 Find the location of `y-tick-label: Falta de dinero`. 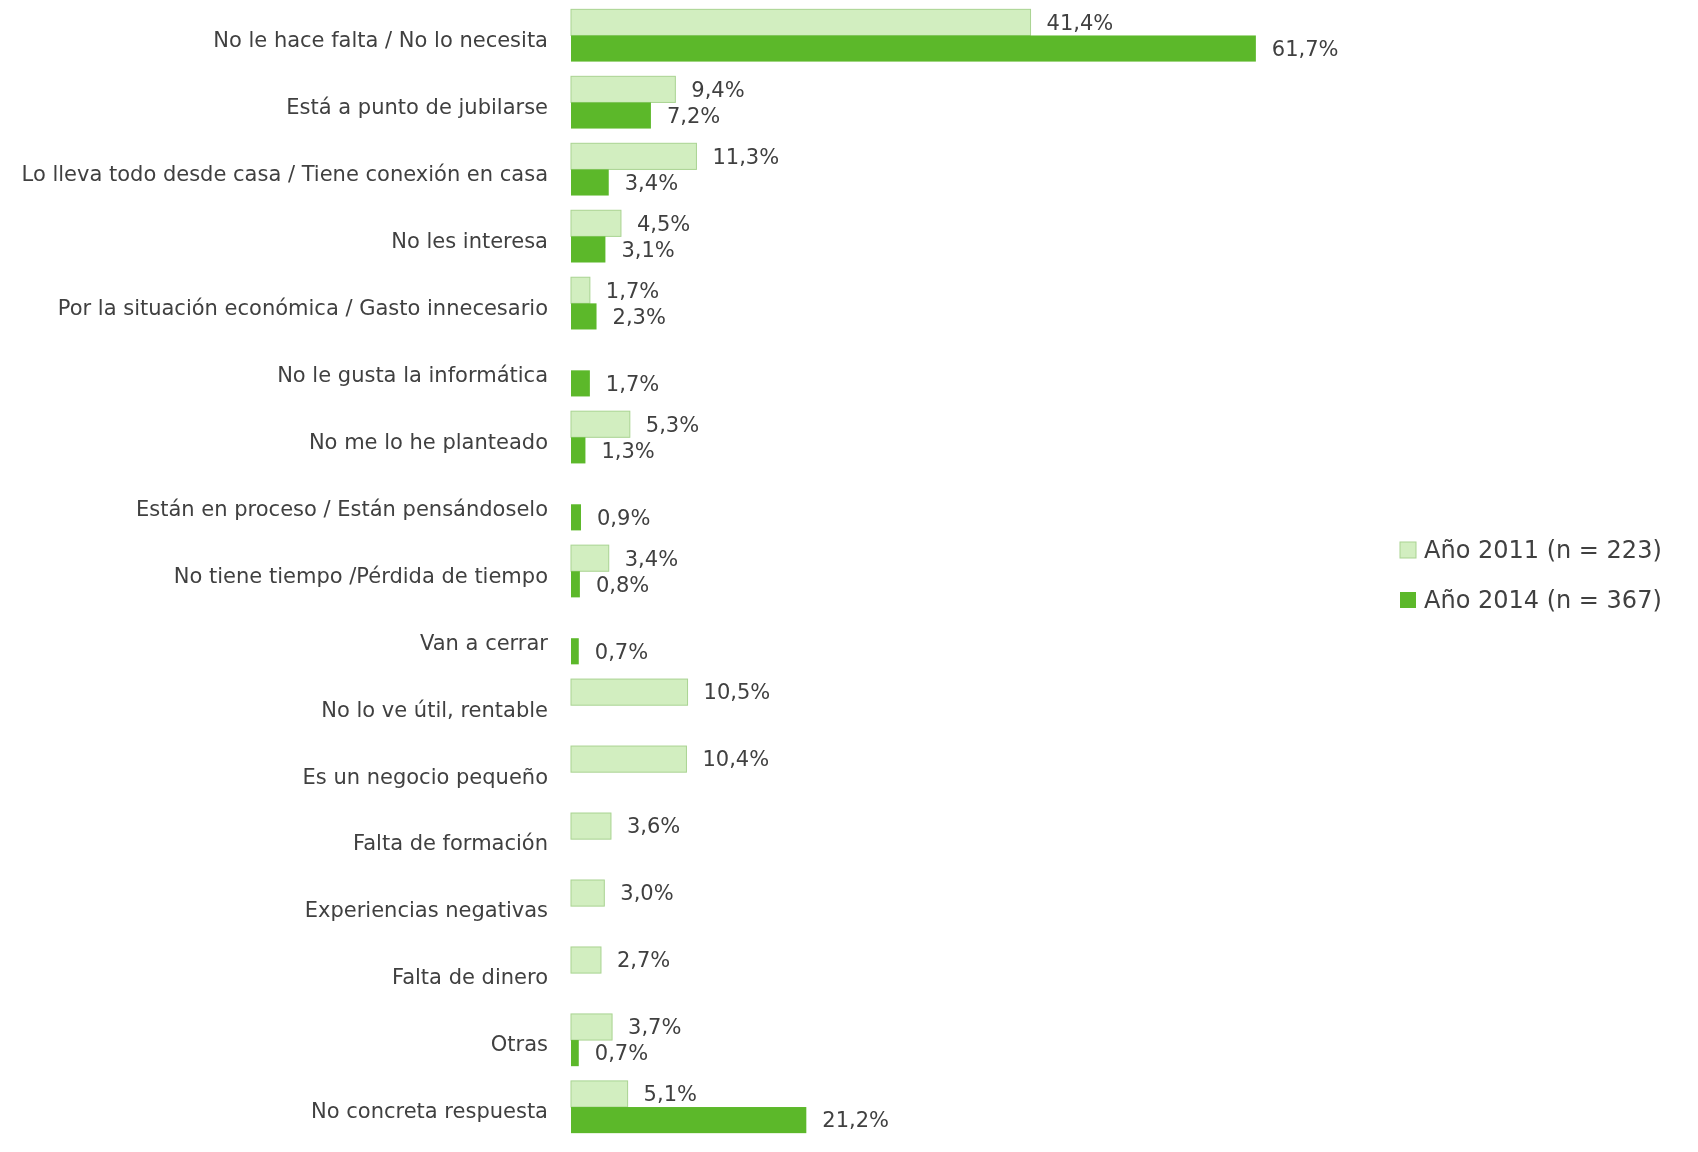

y-tick-label: Falta de dinero is located at coordinates (470, 977).